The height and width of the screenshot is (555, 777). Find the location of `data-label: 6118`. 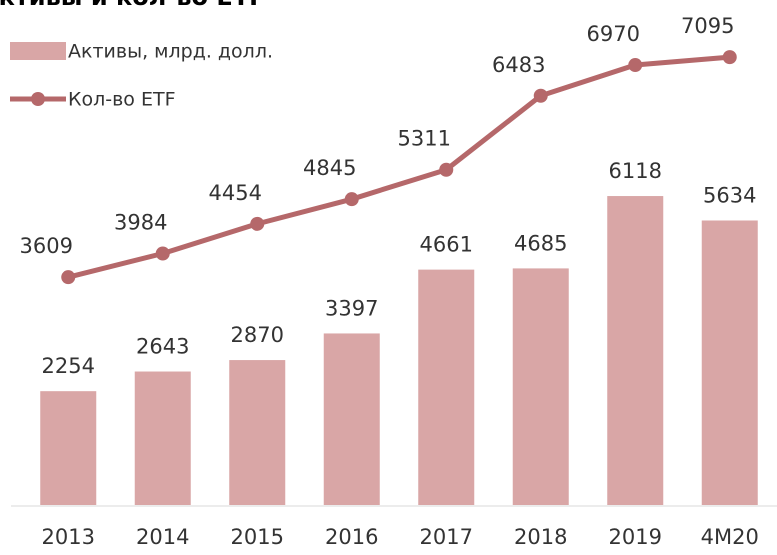

data-label: 6118 is located at coordinates (635, 171).